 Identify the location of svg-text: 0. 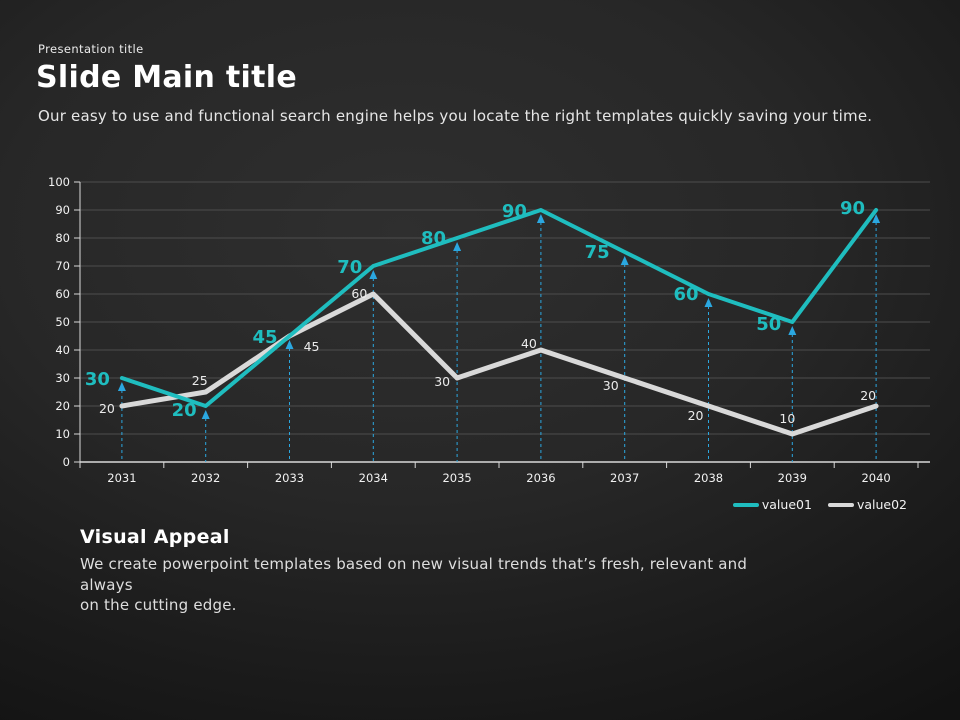
(66, 462).